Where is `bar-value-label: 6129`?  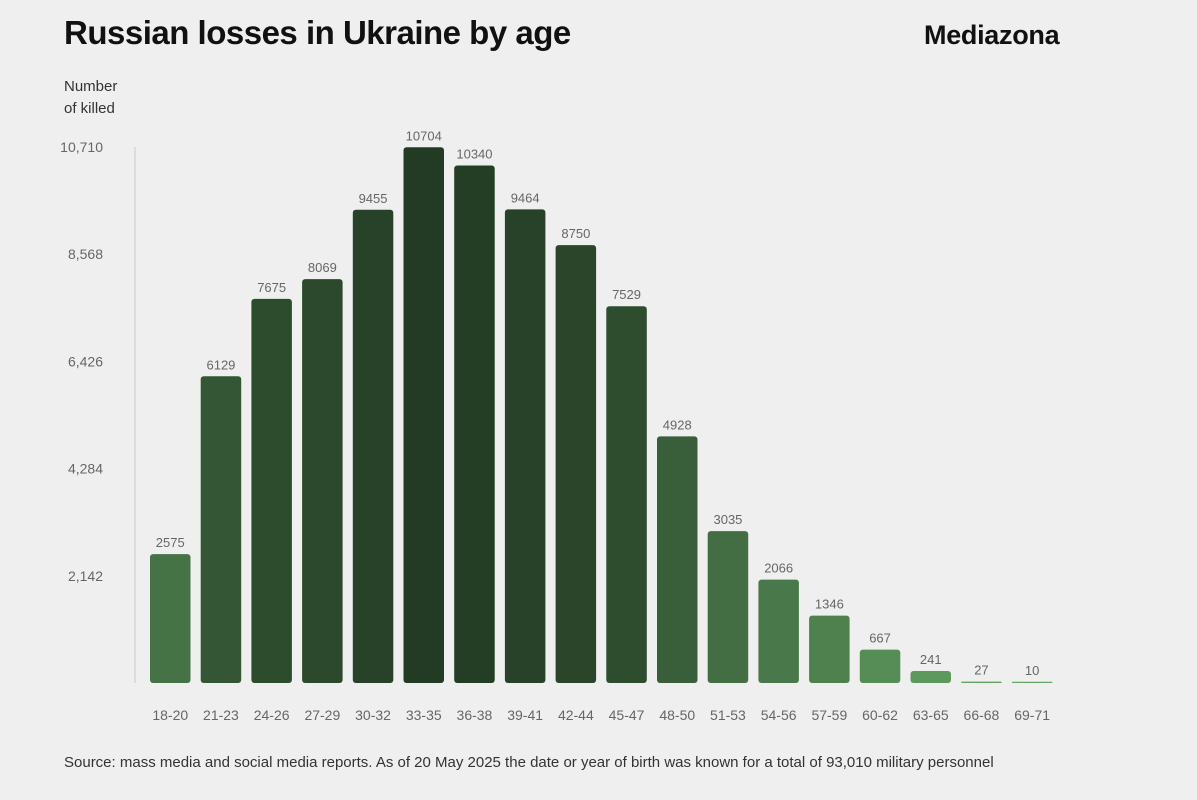
bar-value-label: 6129 is located at coordinates (220, 364).